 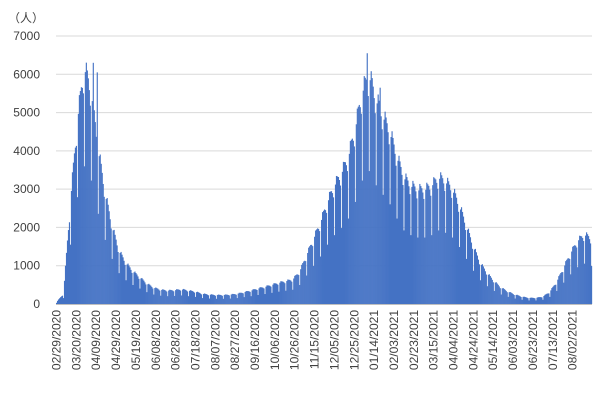 What do you see at coordinates (473, 340) in the screenshot?
I see `x-tick-label: 04/24/2021` at bounding box center [473, 340].